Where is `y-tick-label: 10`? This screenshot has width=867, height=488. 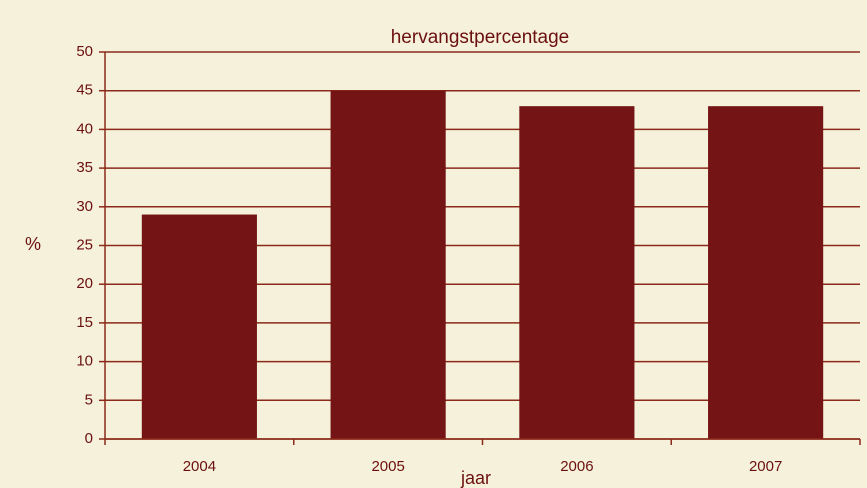 y-tick-label: 10 is located at coordinates (84, 361).